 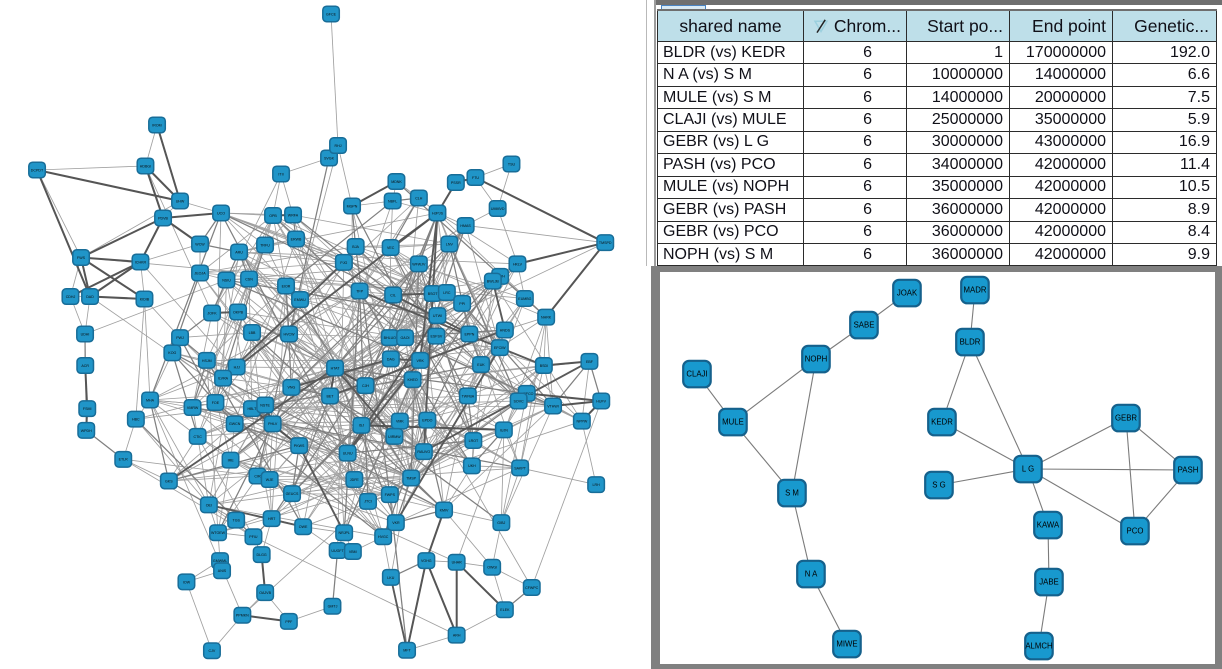 I want to click on svg-text: LROT, so click(x=474, y=441).